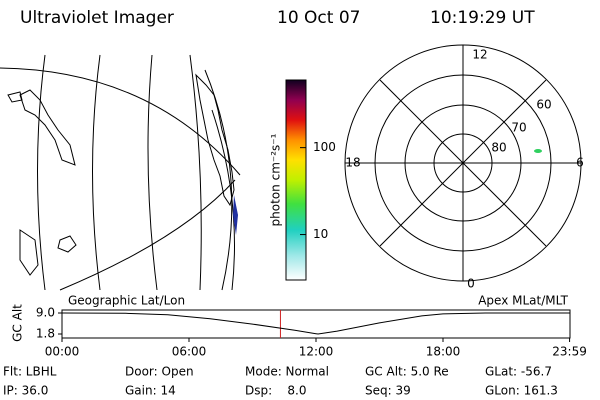  Describe the element at coordinates (498, 148) in the screenshot. I see `lat-label: 80` at that location.